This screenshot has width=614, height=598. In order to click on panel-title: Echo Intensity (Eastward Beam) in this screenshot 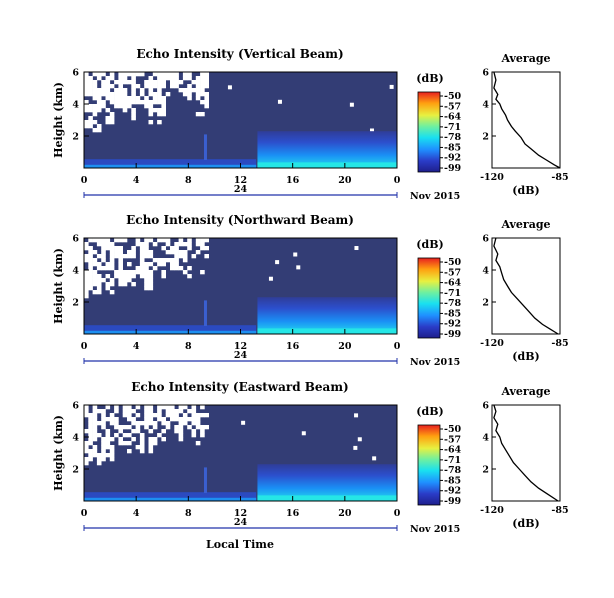, I will do `click(239, 387)`.